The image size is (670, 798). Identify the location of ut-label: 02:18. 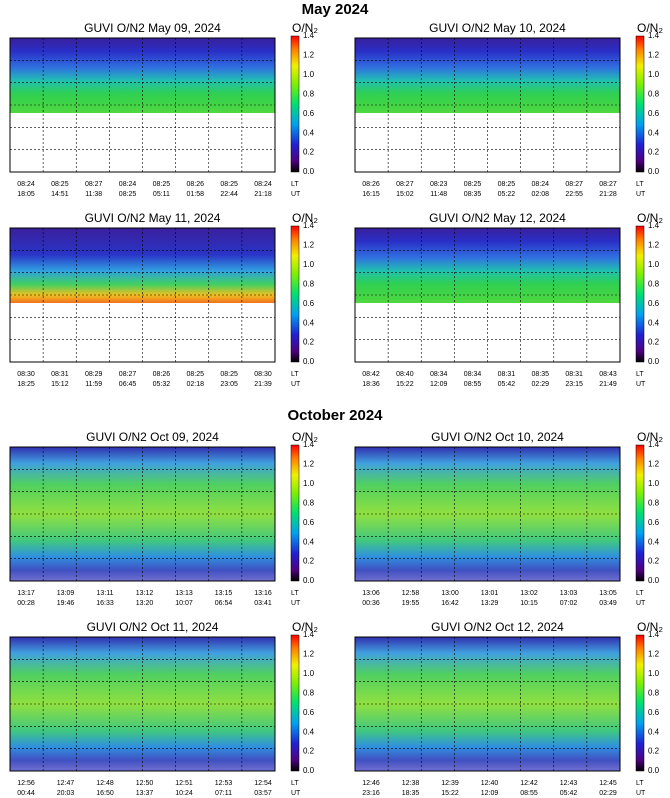
(196, 384).